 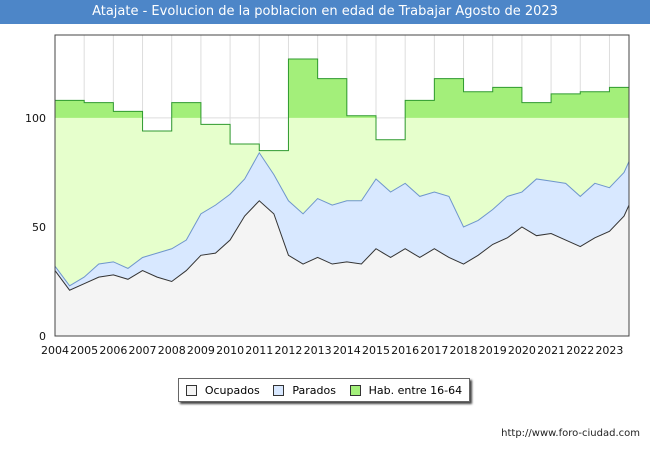 What do you see at coordinates (434, 350) in the screenshot?
I see `x-tick-label: 2017` at bounding box center [434, 350].